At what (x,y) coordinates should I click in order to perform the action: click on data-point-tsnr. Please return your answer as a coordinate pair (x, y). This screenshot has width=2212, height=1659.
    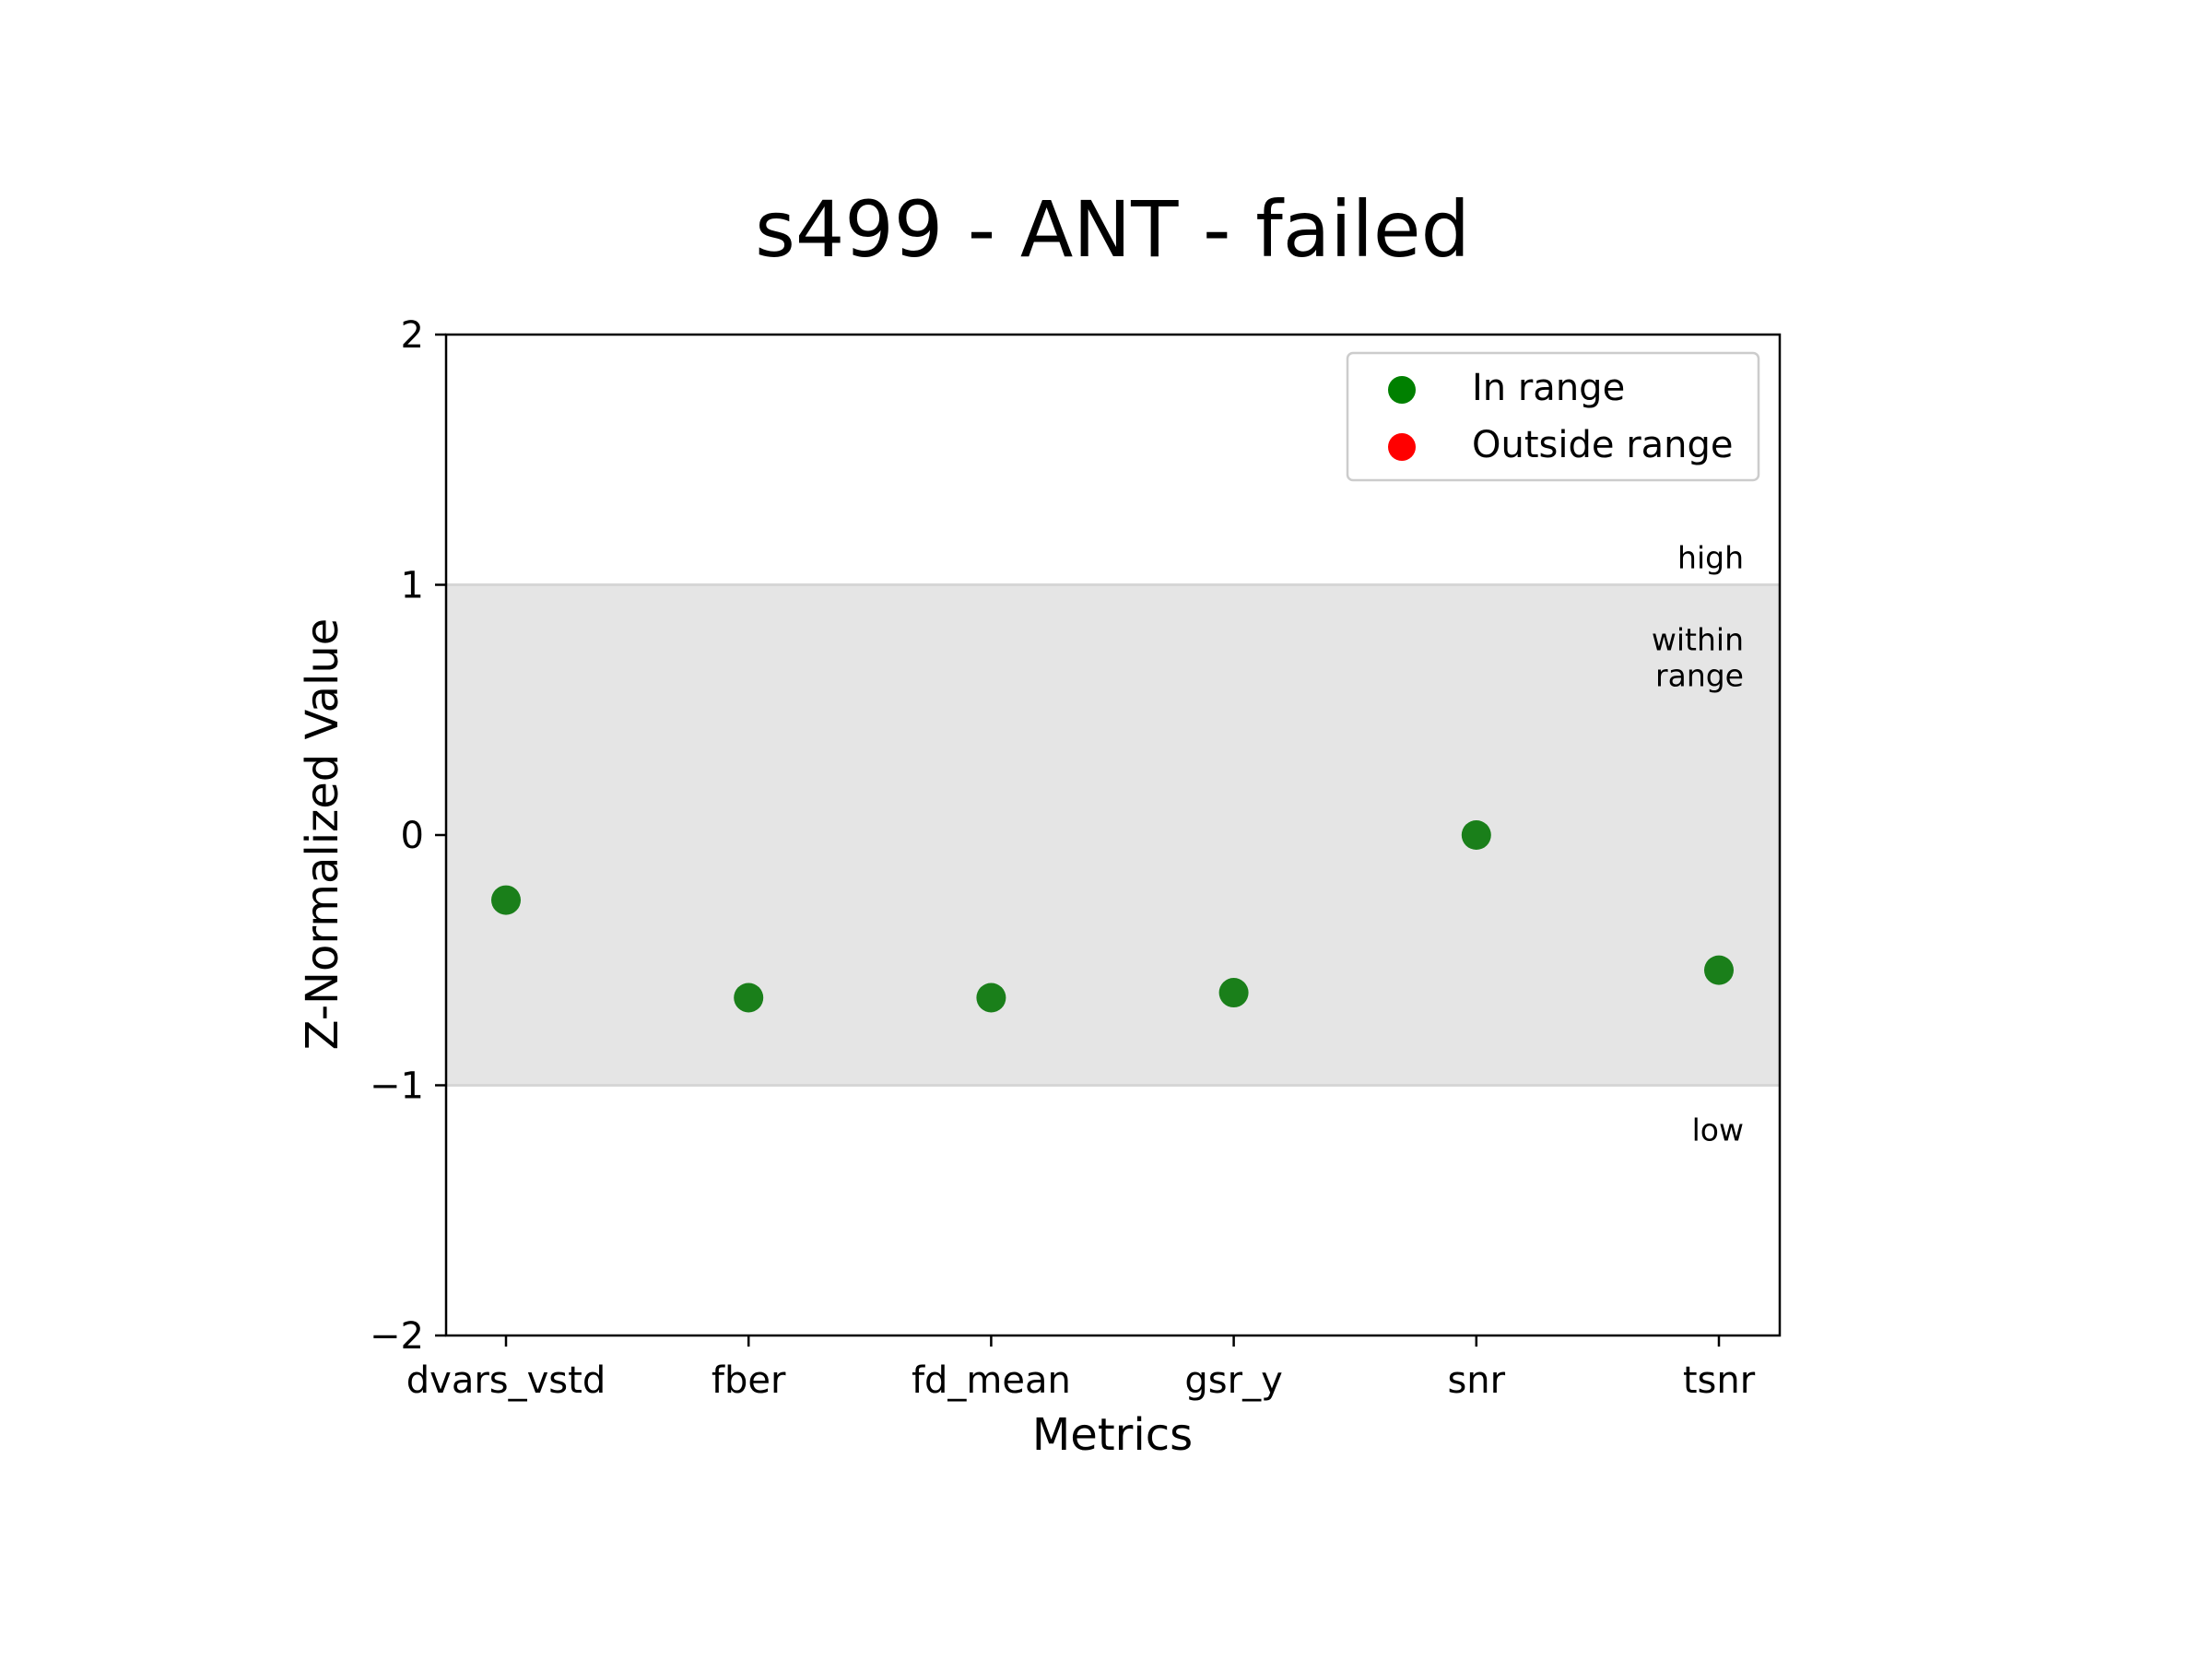
    Looking at the image, I should click on (1719, 970).